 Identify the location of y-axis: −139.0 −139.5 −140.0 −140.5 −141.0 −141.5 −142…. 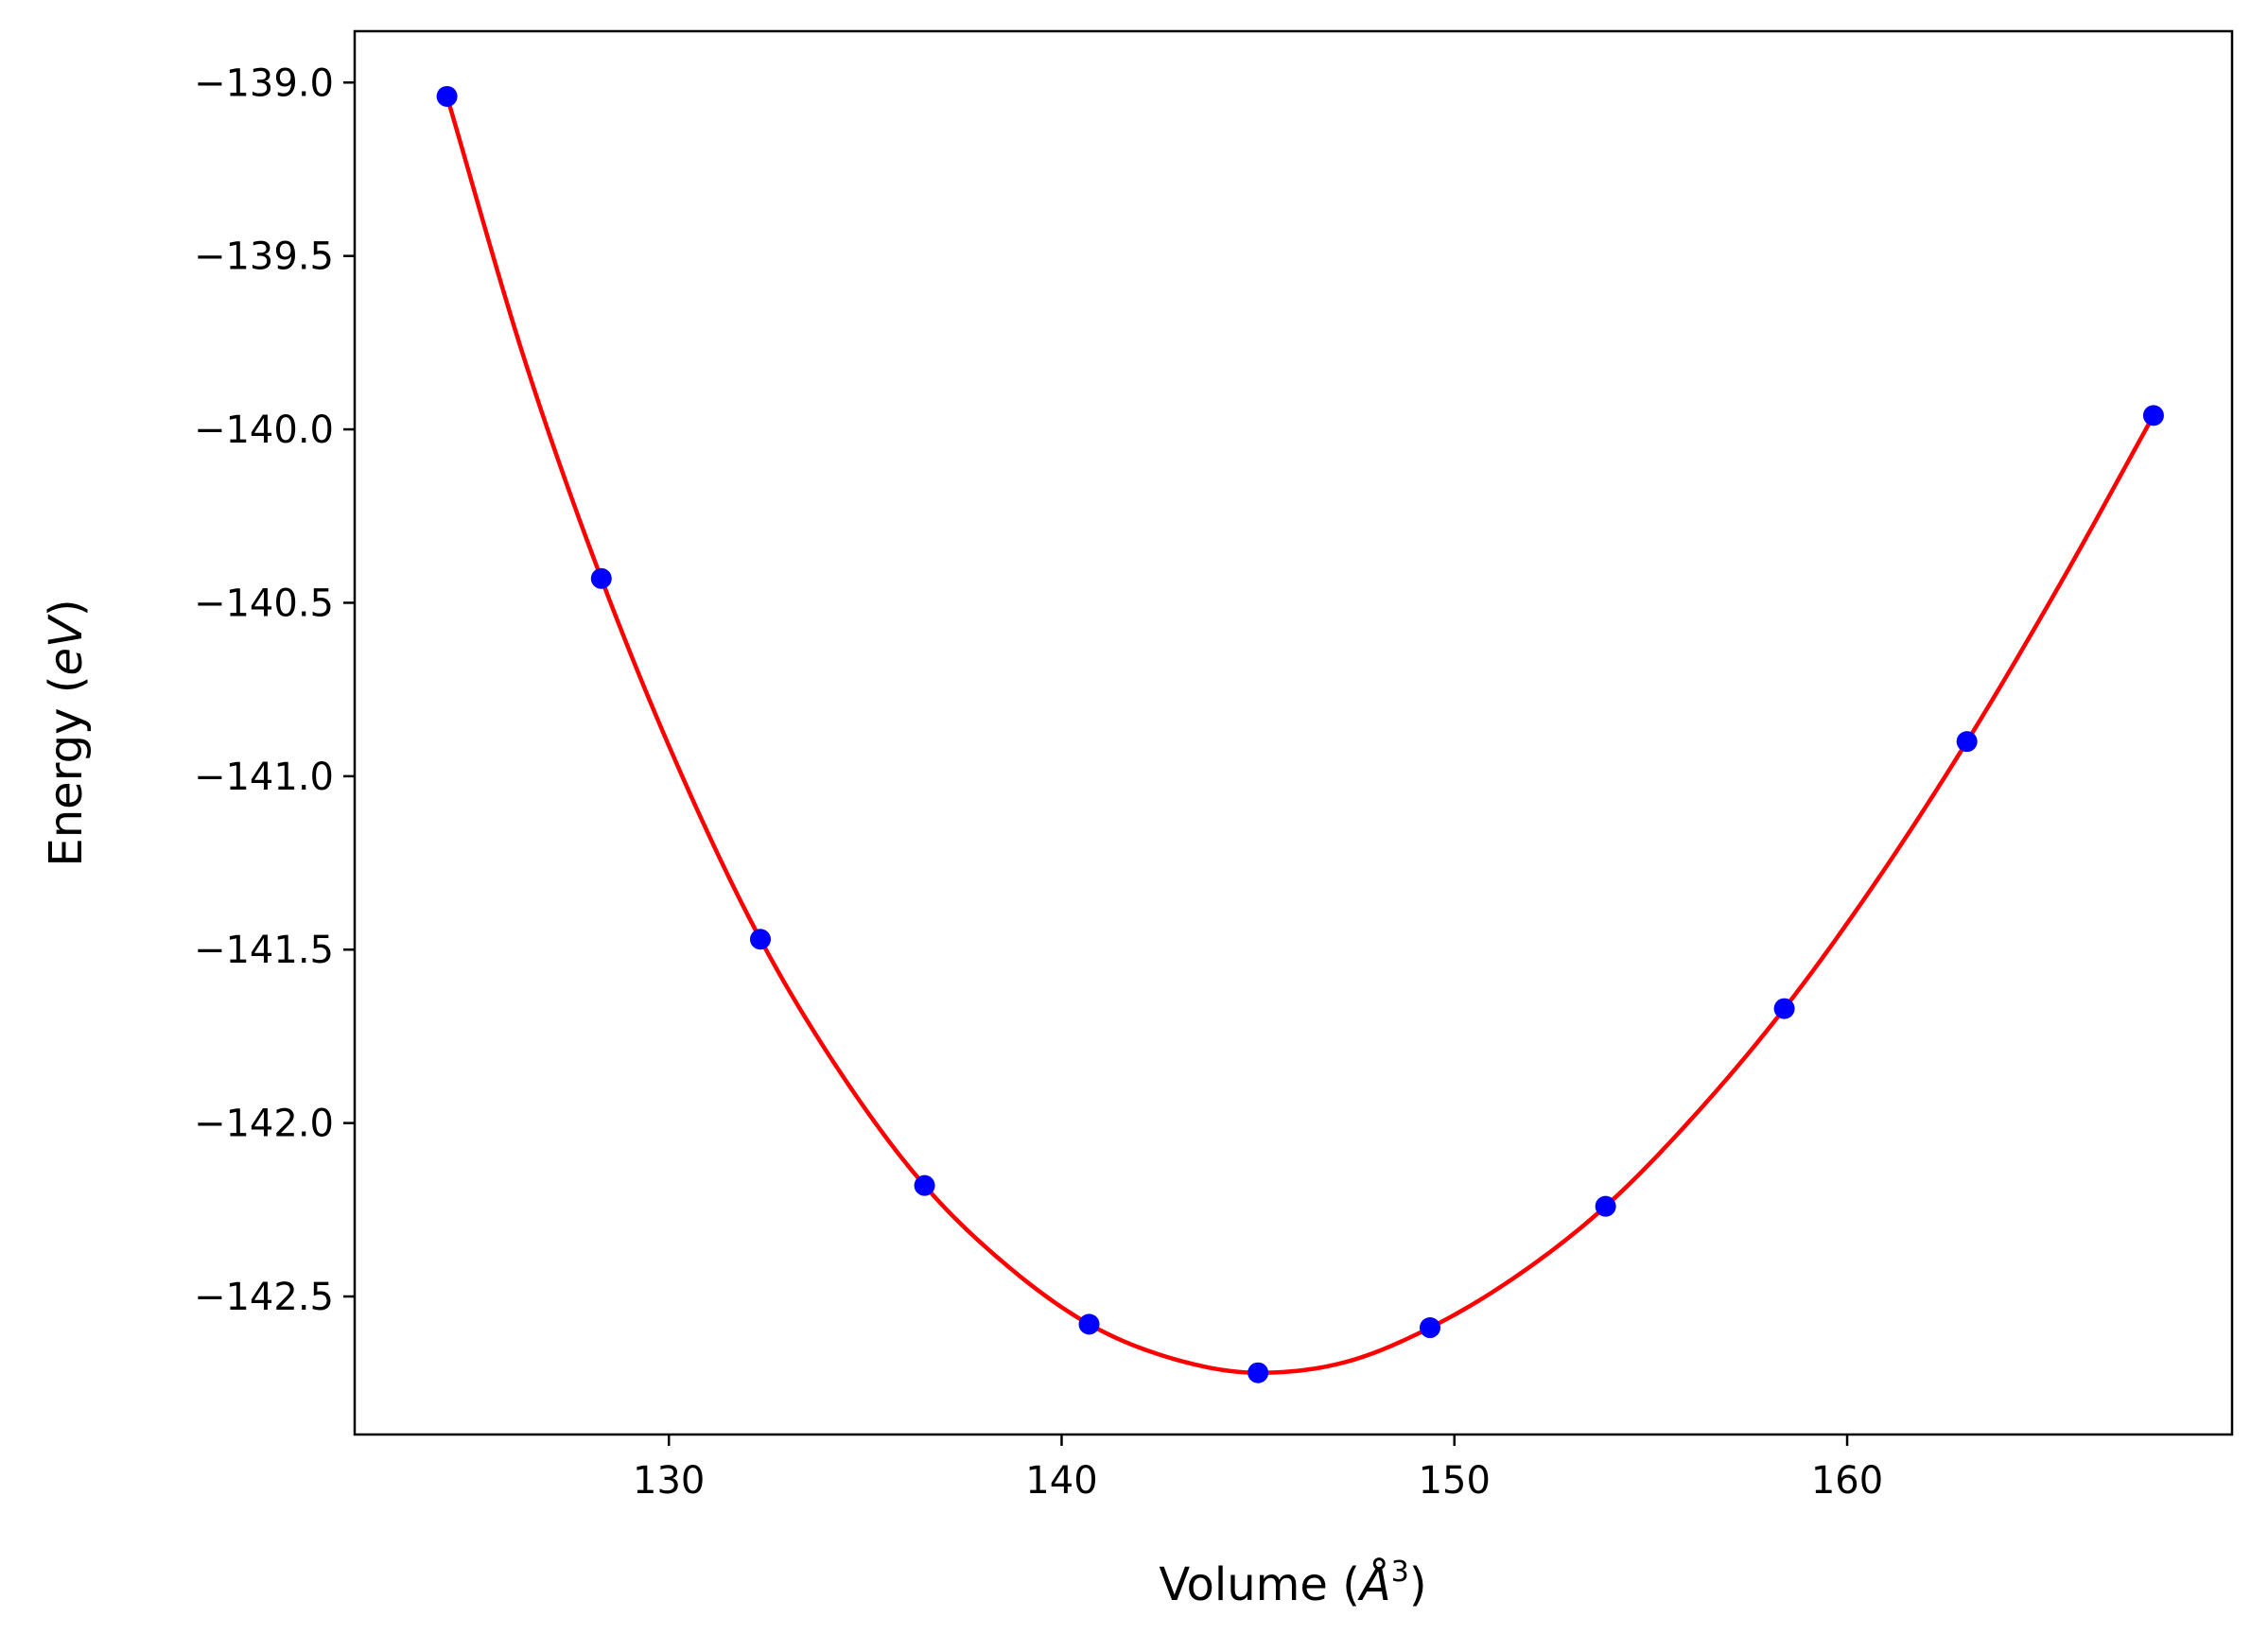
(274, 690).